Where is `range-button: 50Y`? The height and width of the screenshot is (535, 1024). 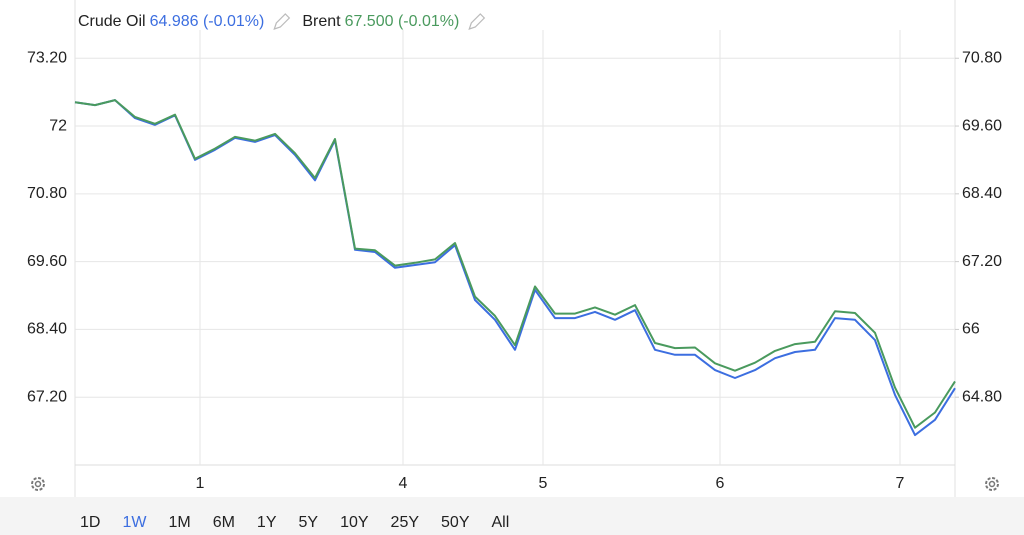 range-button: 50Y is located at coordinates (455, 522).